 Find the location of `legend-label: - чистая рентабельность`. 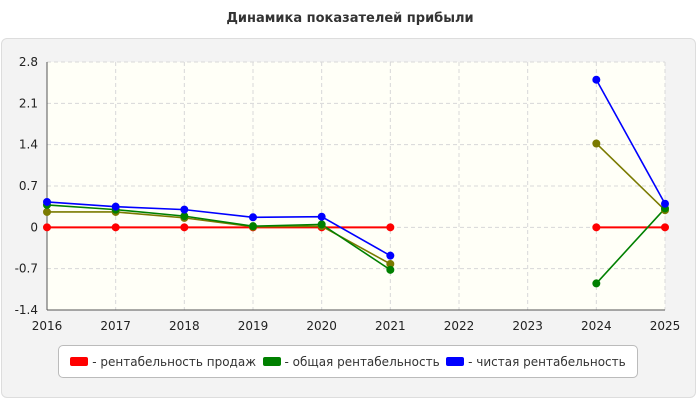

legend-label: - чистая рентабельность is located at coordinates (547, 361).